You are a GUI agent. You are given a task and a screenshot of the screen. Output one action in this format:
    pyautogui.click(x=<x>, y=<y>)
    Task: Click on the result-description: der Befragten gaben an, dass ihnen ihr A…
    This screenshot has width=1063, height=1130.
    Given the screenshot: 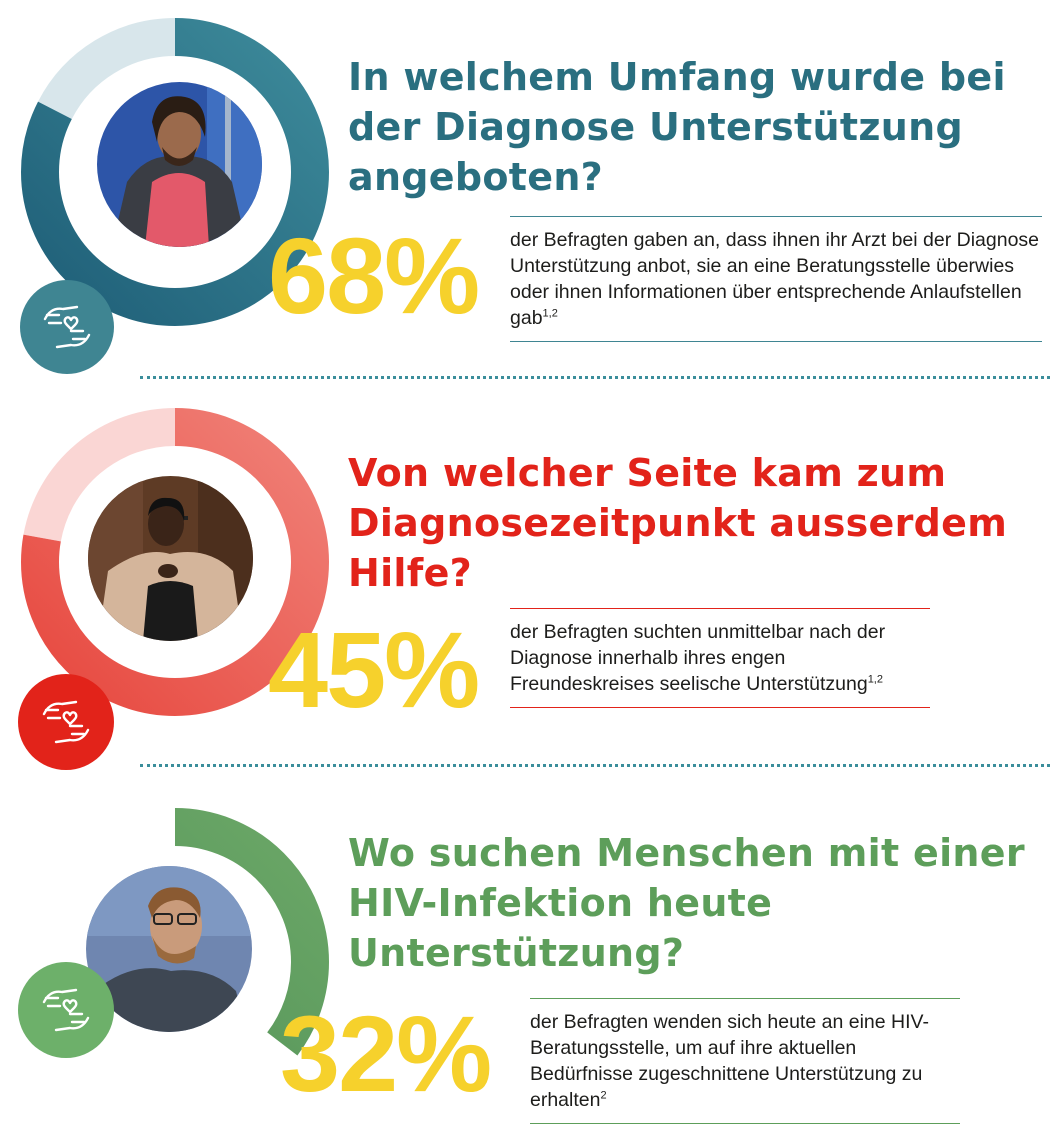 What is the action you would take?
    pyautogui.click(x=776, y=279)
    